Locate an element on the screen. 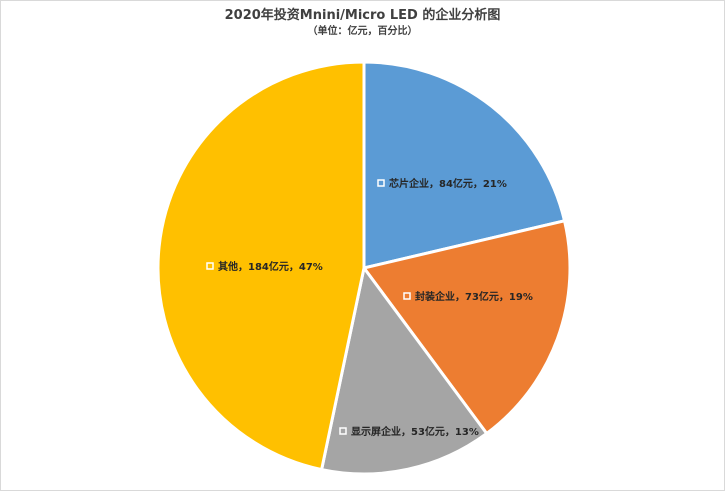  data-label-1: 芯片企业，84亿元，21% is located at coordinates (448, 183).